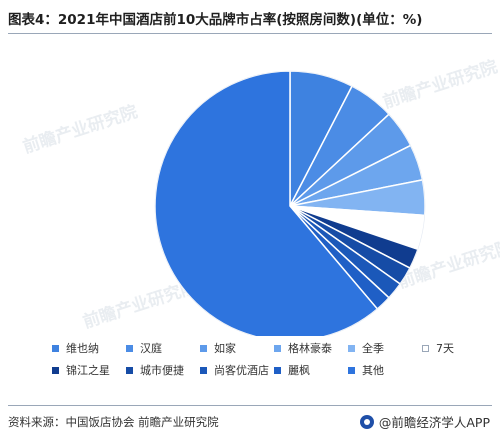 Image resolution: width=500 pixels, height=445 pixels. What do you see at coordinates (250, 405) in the screenshot?
I see `footer-divider` at bounding box center [250, 405].